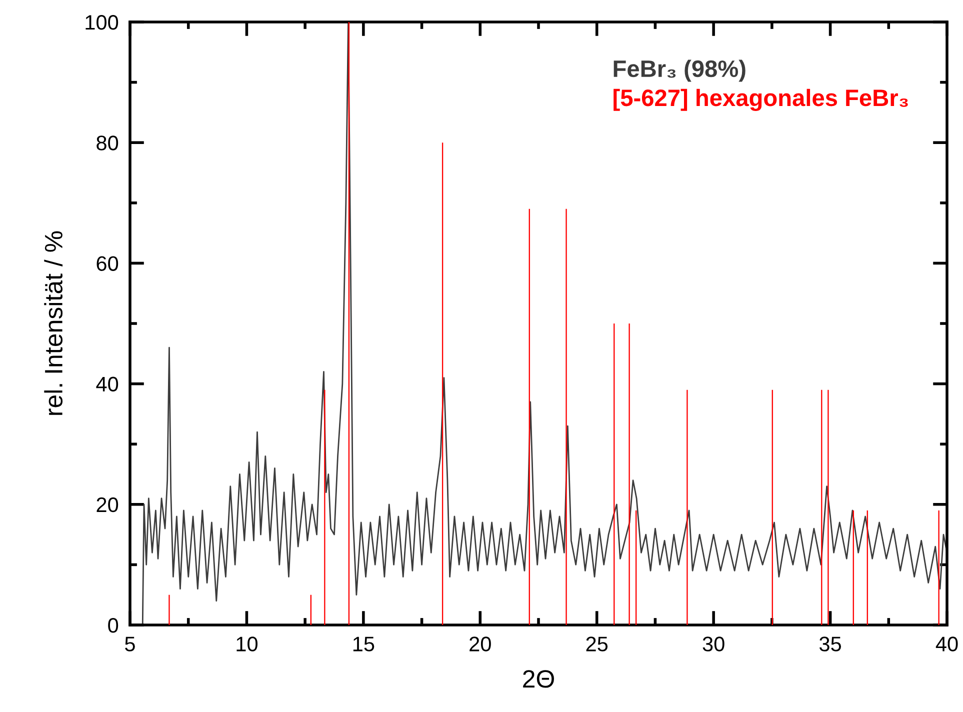 The image size is (963, 712). I want to click on y-tick-label: 40, so click(107, 384).